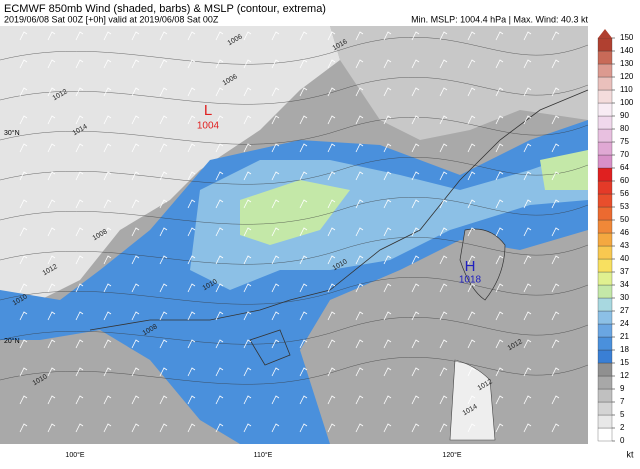 Image resolution: width=640 pixels, height=469 pixels. What do you see at coordinates (624, 180) in the screenshot?
I see `colorbar-label: 60` at bounding box center [624, 180].